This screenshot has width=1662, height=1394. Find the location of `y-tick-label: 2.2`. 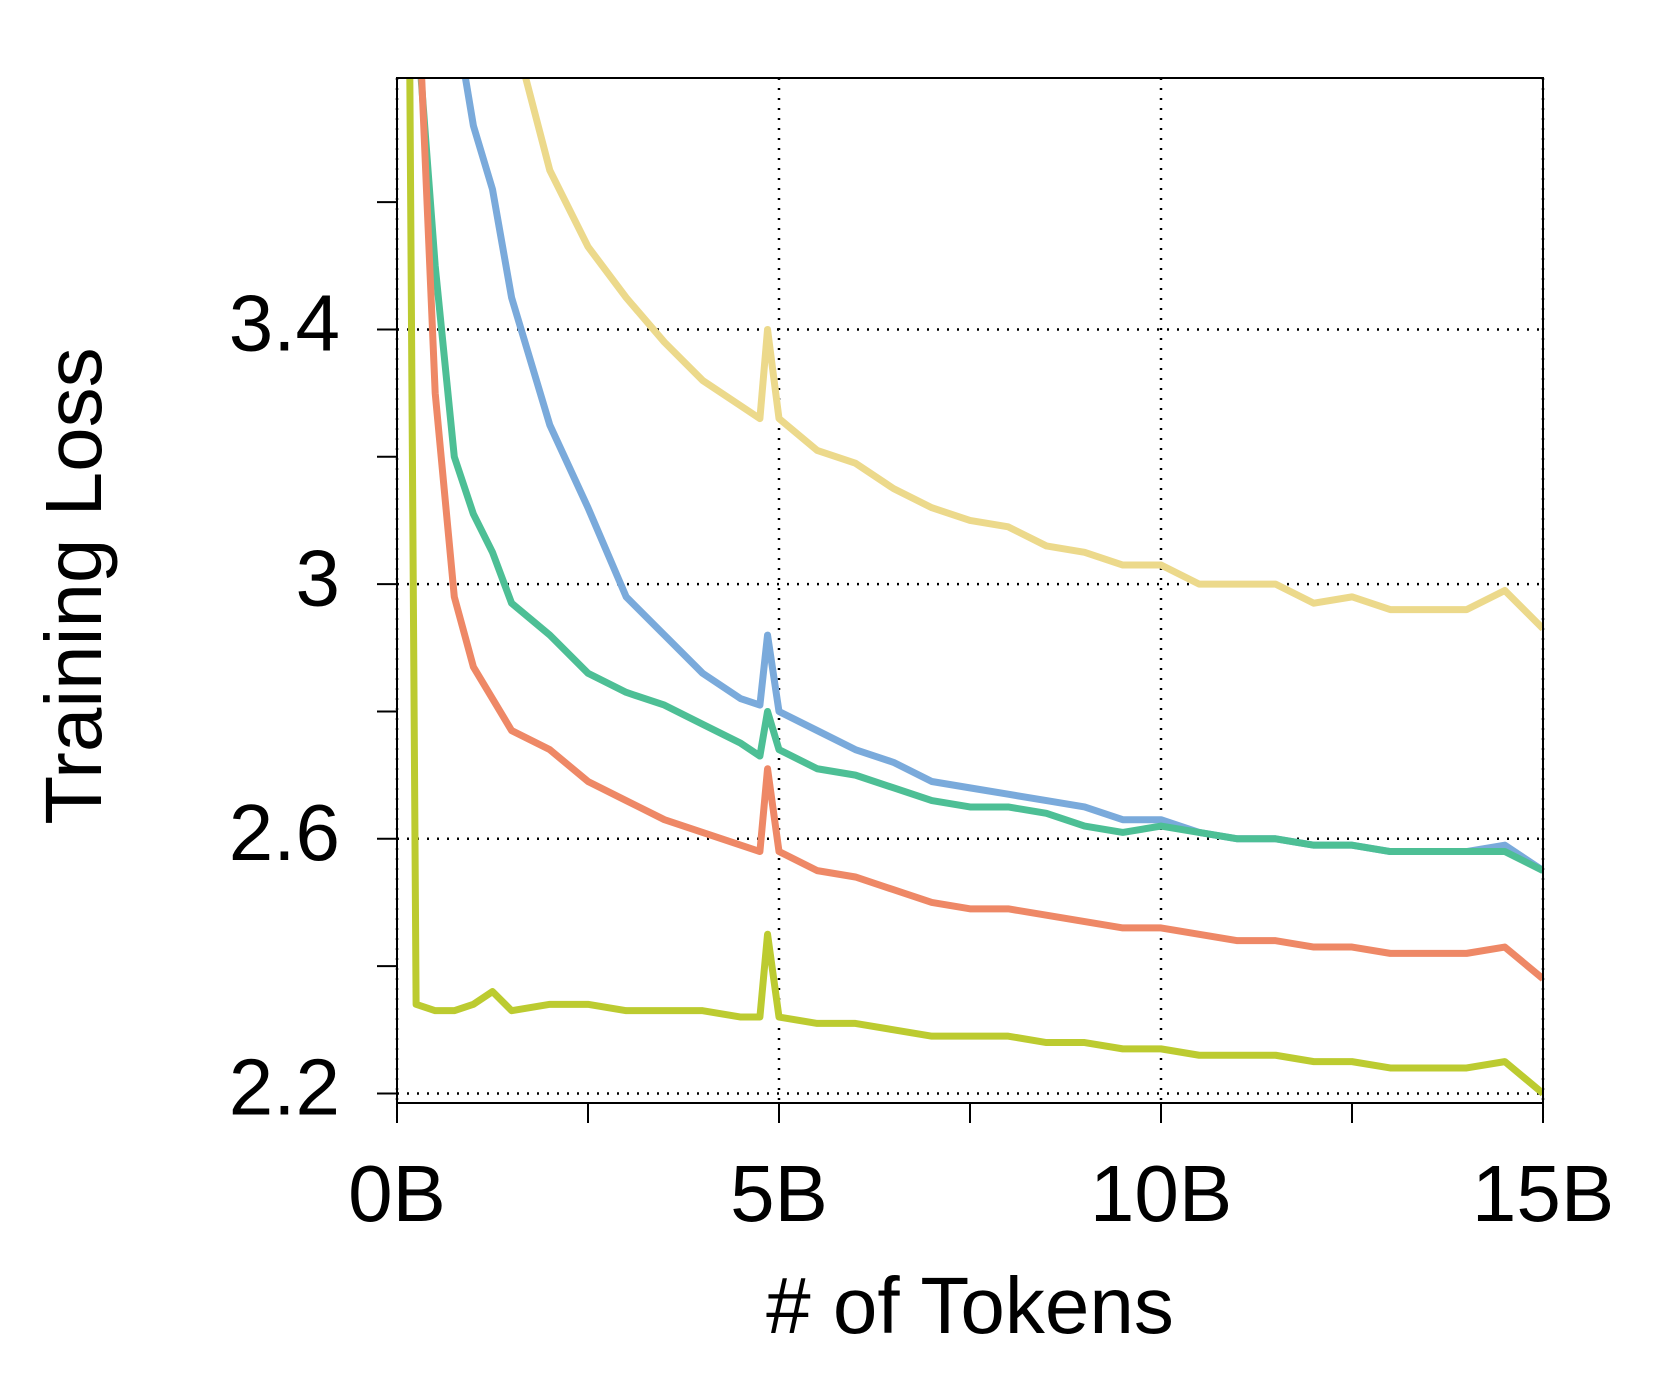

y-tick-label: 2.2 is located at coordinates (284, 1087).